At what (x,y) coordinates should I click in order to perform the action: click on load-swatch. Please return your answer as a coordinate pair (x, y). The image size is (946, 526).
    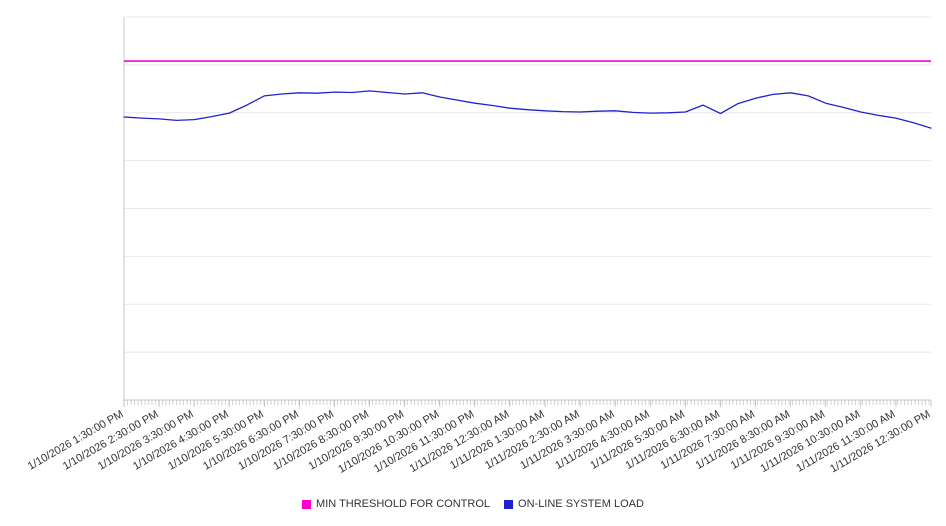
    Looking at the image, I should click on (509, 504).